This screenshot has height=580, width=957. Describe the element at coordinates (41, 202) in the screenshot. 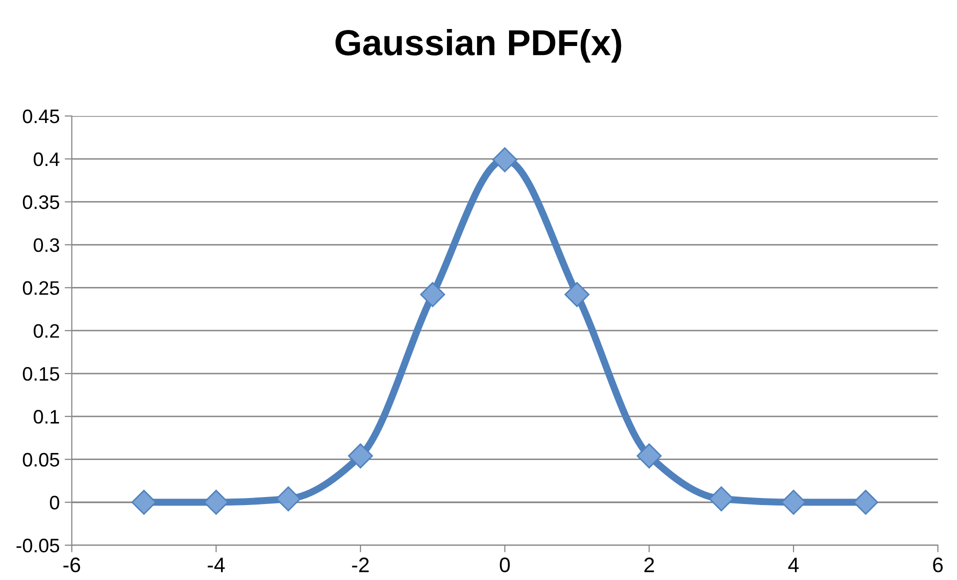

I see `y-tick-label: 0.35` at that location.